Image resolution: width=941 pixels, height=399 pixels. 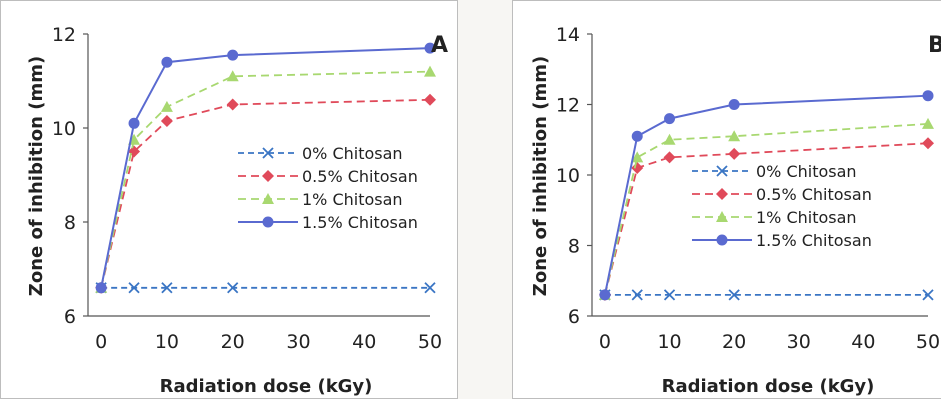 What do you see at coordinates (934, 45) in the screenshot?
I see `panel-label: B` at bounding box center [934, 45].